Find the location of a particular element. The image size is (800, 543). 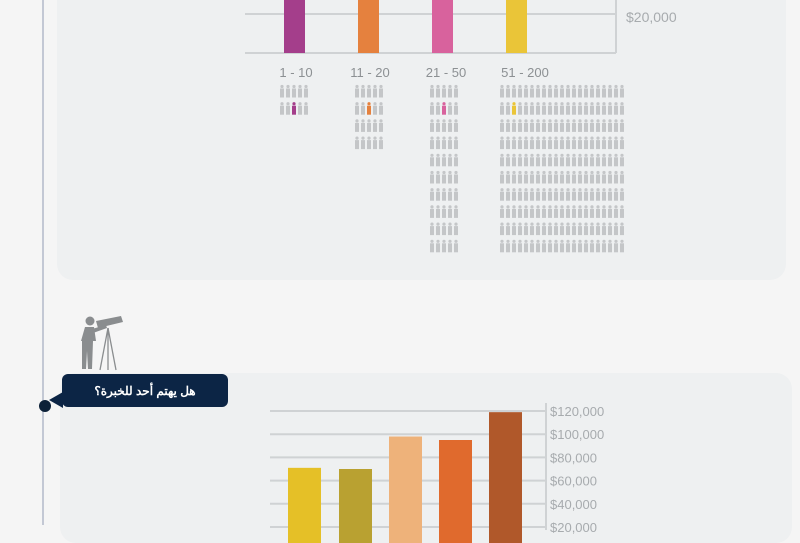

speech-bubble-tail is located at coordinates (56, 400).